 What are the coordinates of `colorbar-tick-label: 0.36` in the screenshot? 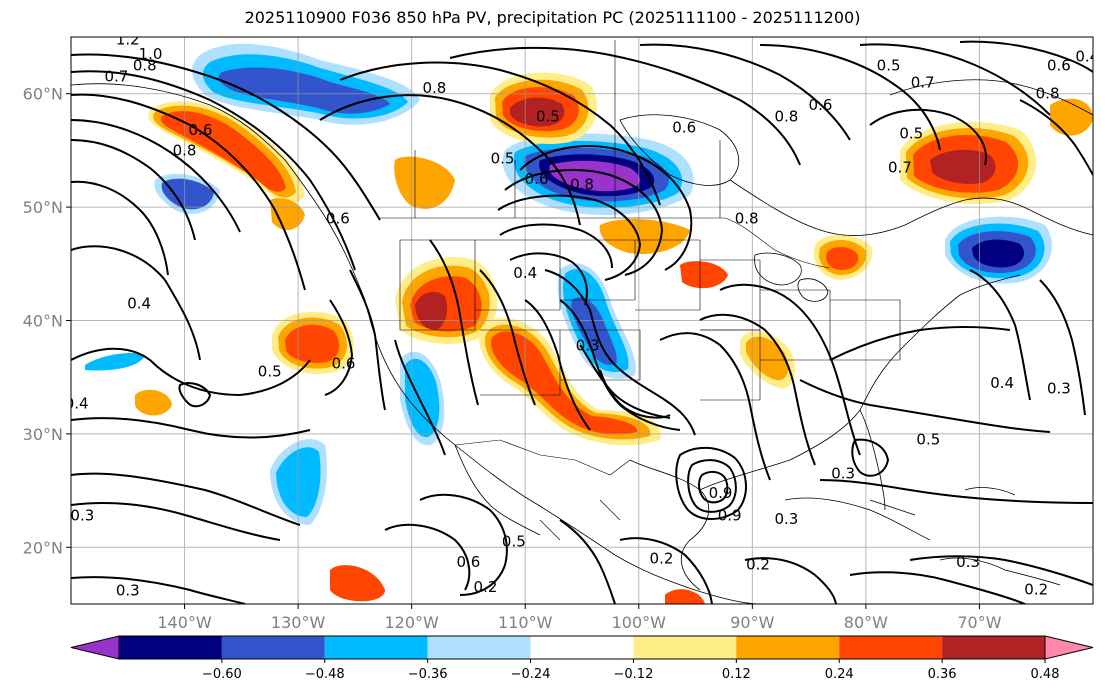 It's located at (942, 674).